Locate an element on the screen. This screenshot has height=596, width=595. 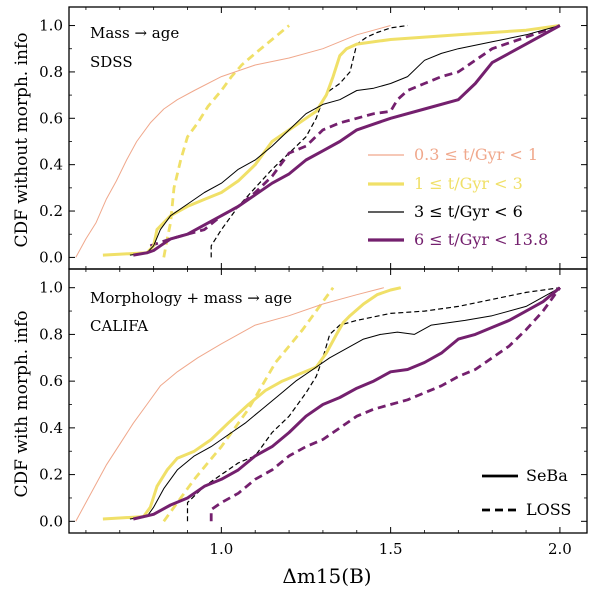
bottom-panel-annotation-1: Morphology + mass → age is located at coordinates (191, 298).